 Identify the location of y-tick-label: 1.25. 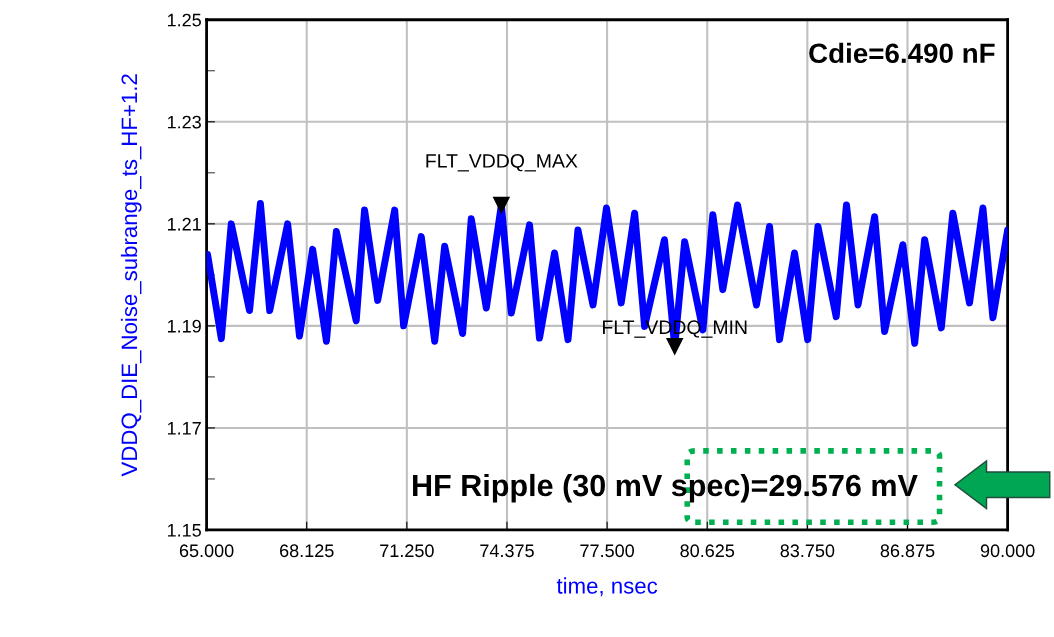
(184, 20).